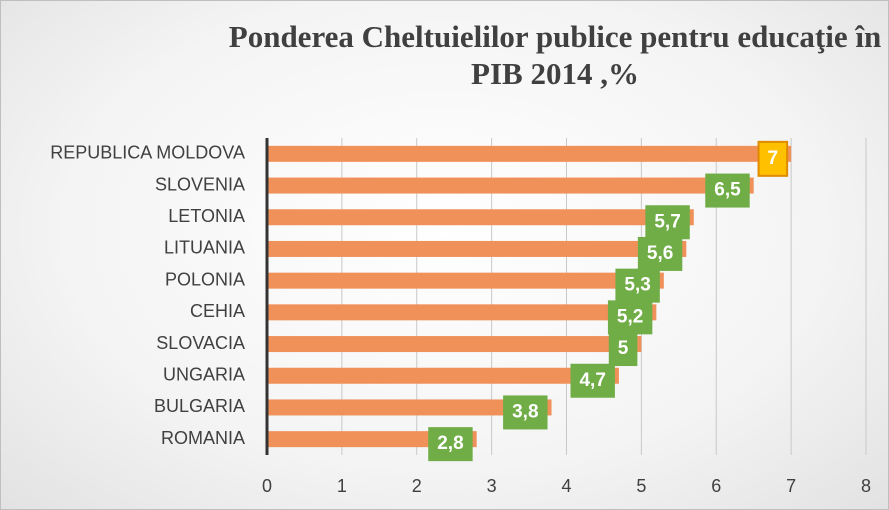  Describe the element at coordinates (204, 248) in the screenshot. I see `y-tick-label: LITUANIA` at that location.